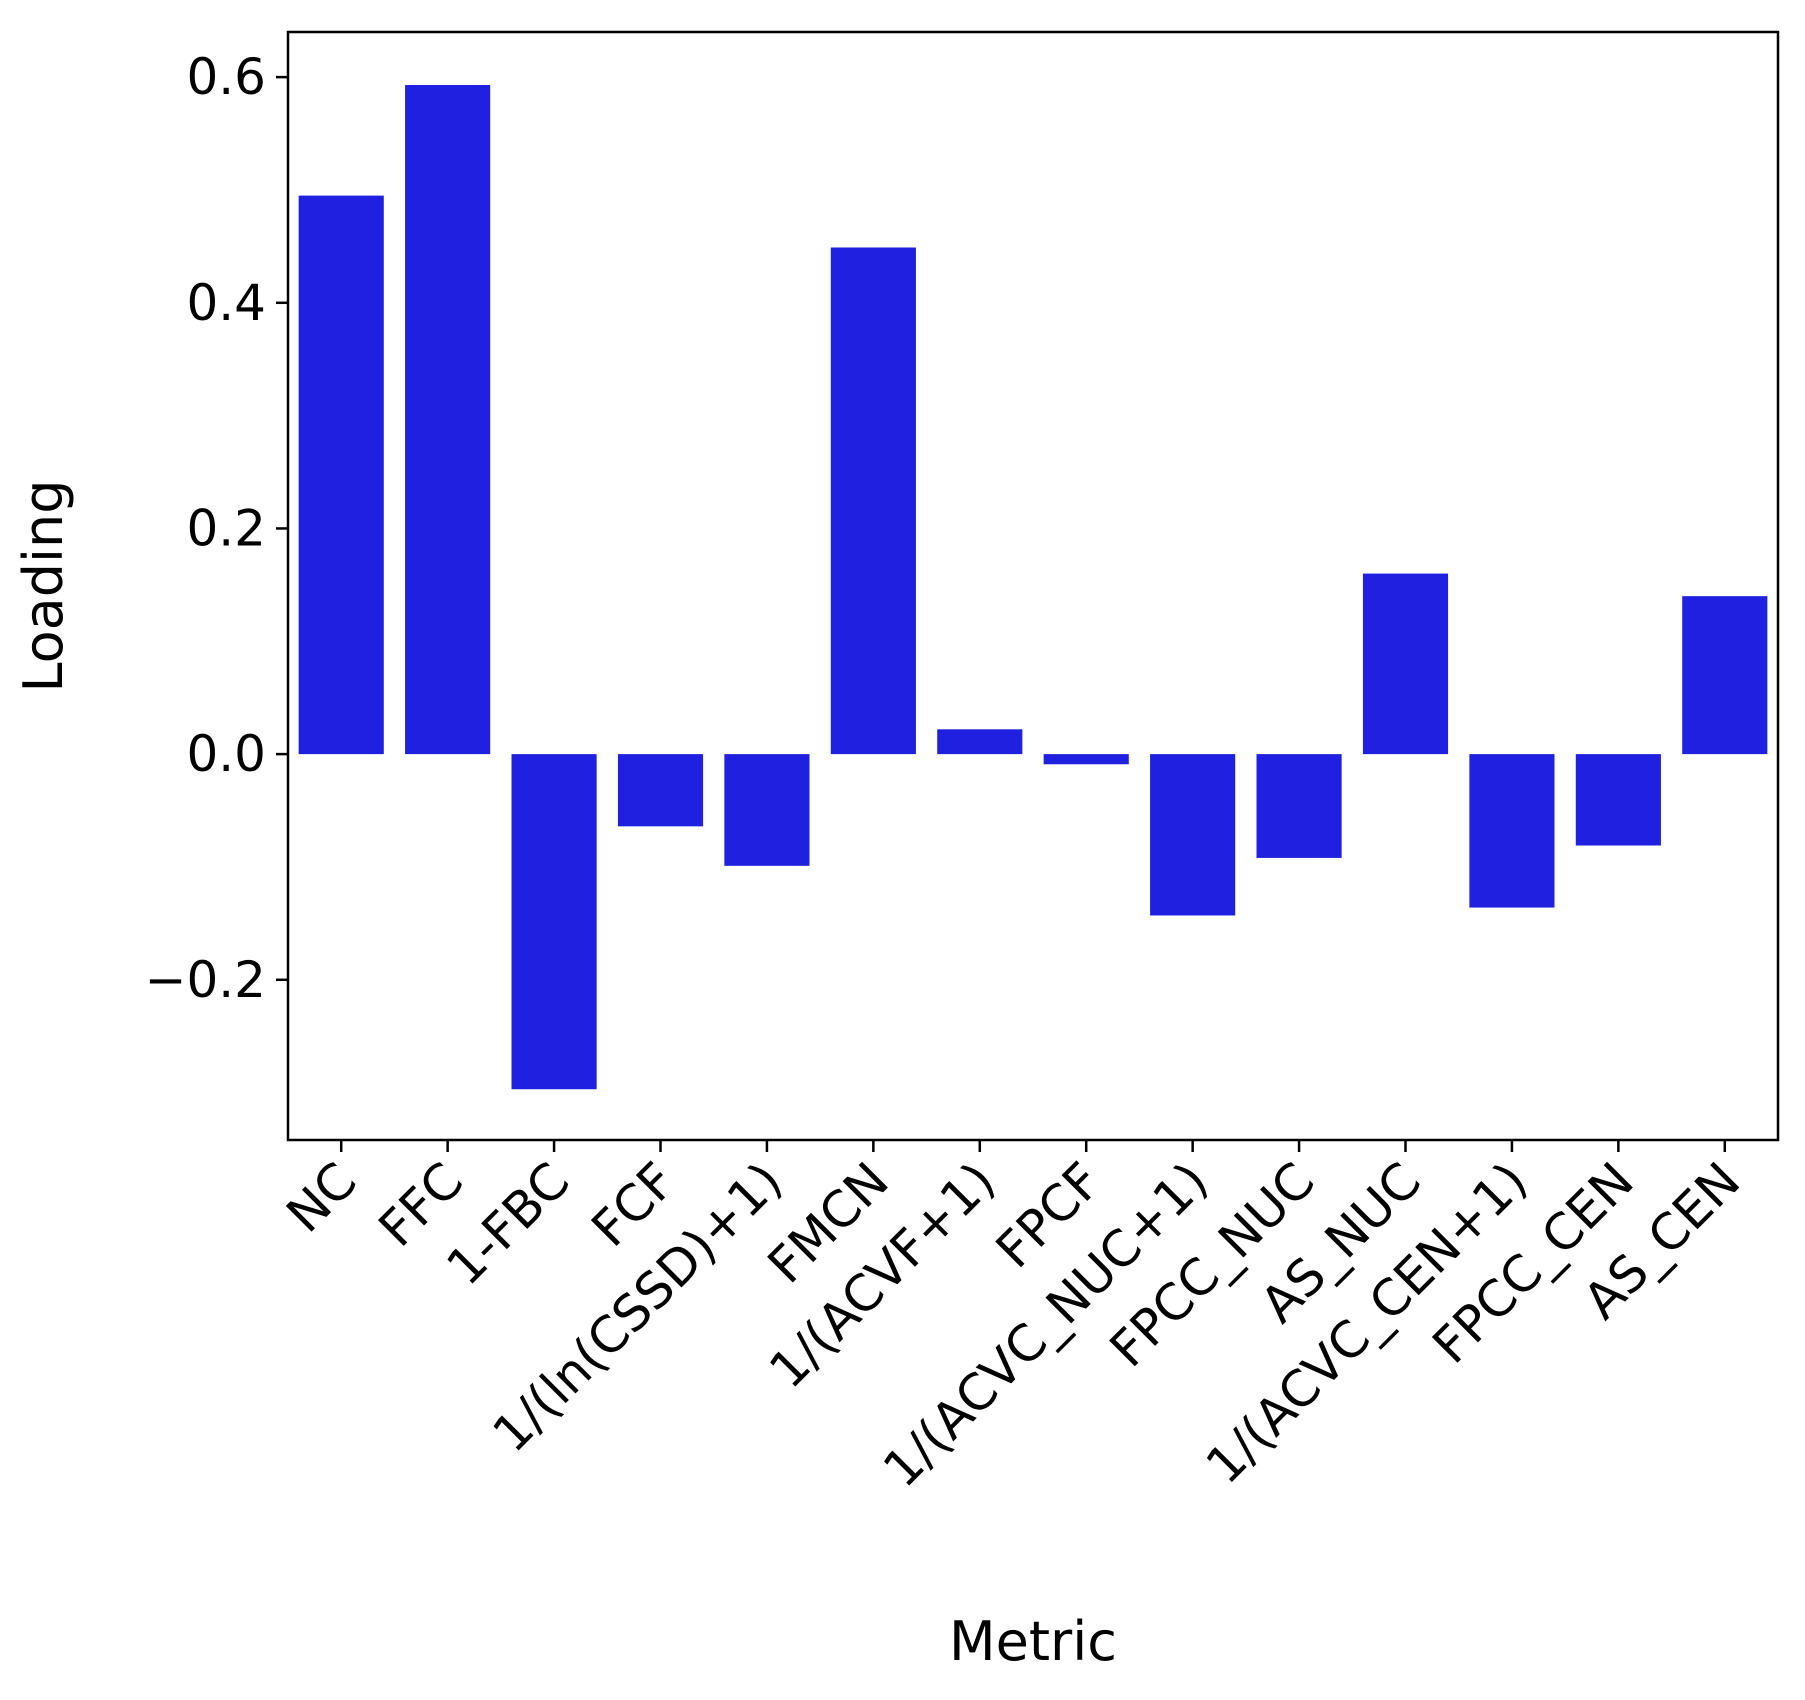 This screenshot has width=1805, height=1700. Describe the element at coordinates (508, 1223) in the screenshot. I see `x-tick-label: 1-FBC` at that location.